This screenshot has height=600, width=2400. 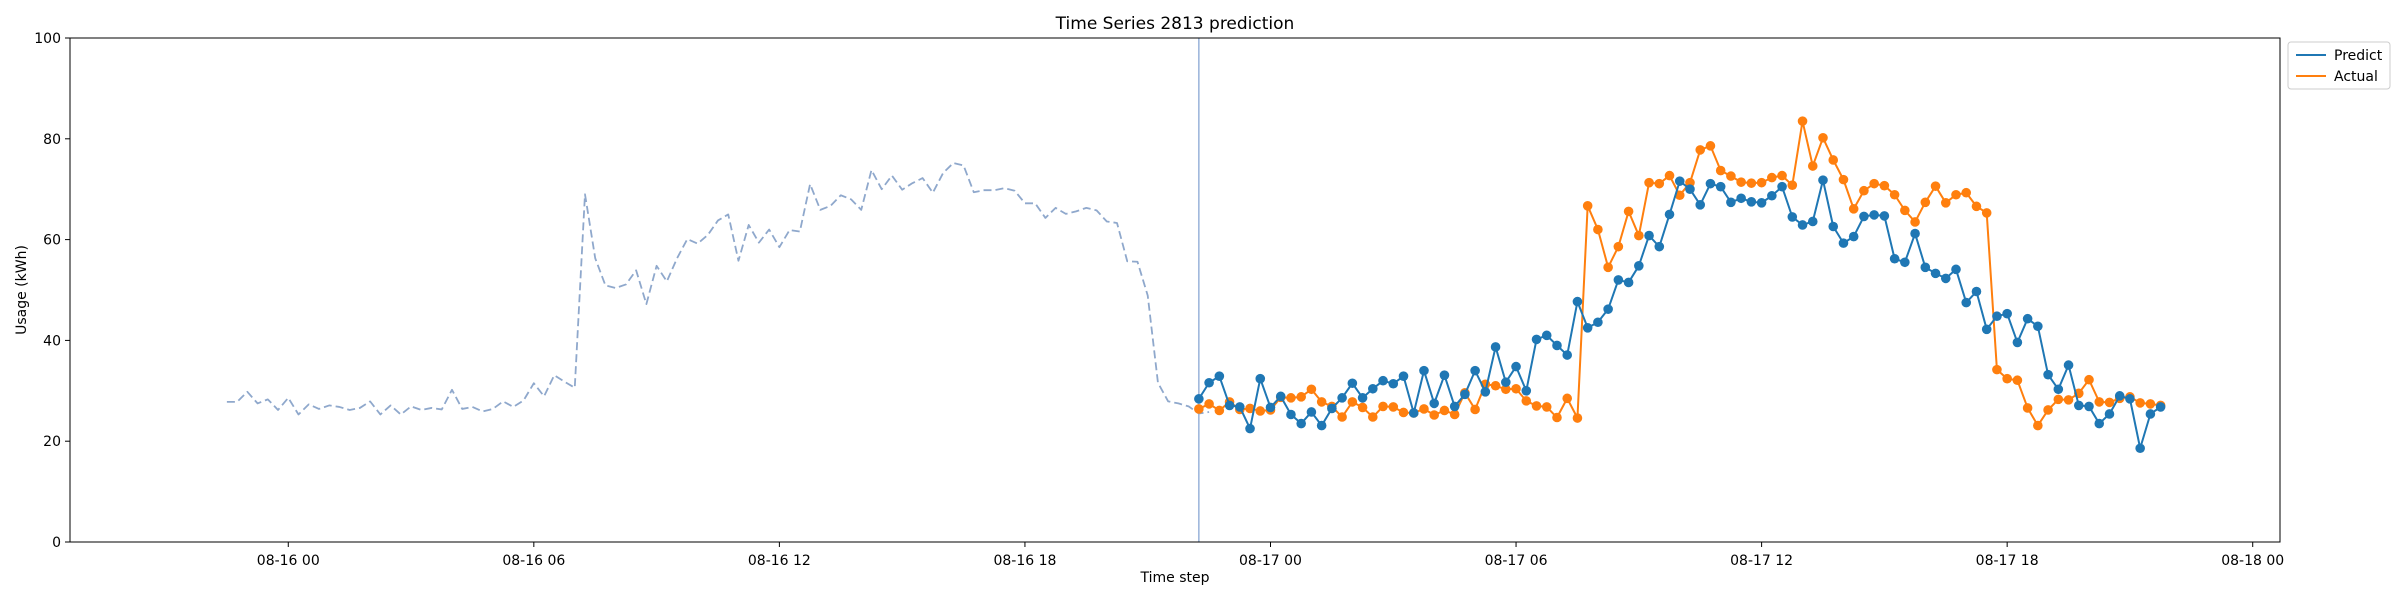 I want to click on y-axis-title: Usage (kWh), so click(x=22, y=290).